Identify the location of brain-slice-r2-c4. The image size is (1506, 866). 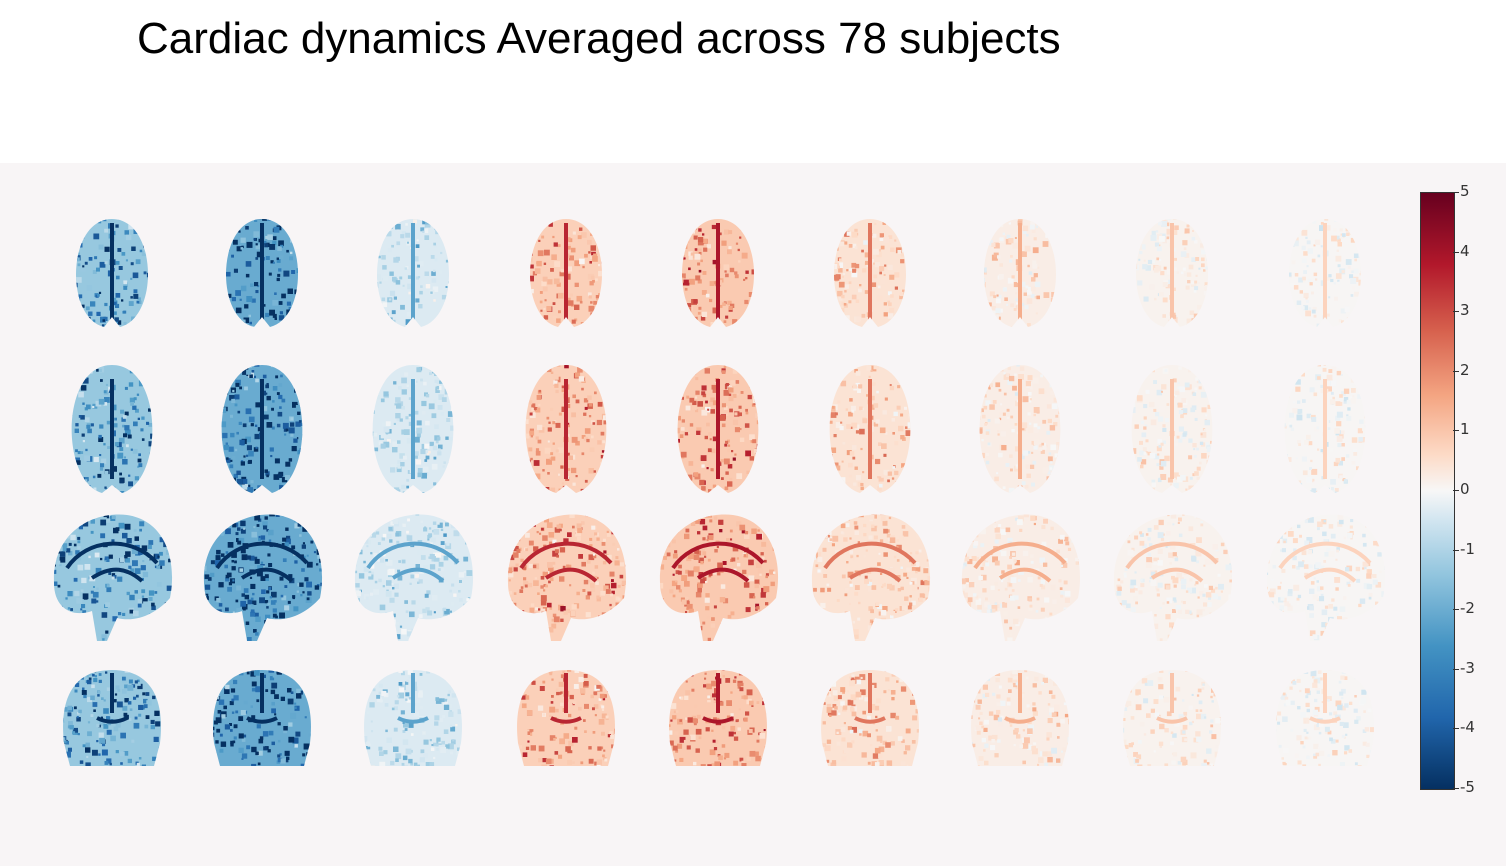
(566, 429).